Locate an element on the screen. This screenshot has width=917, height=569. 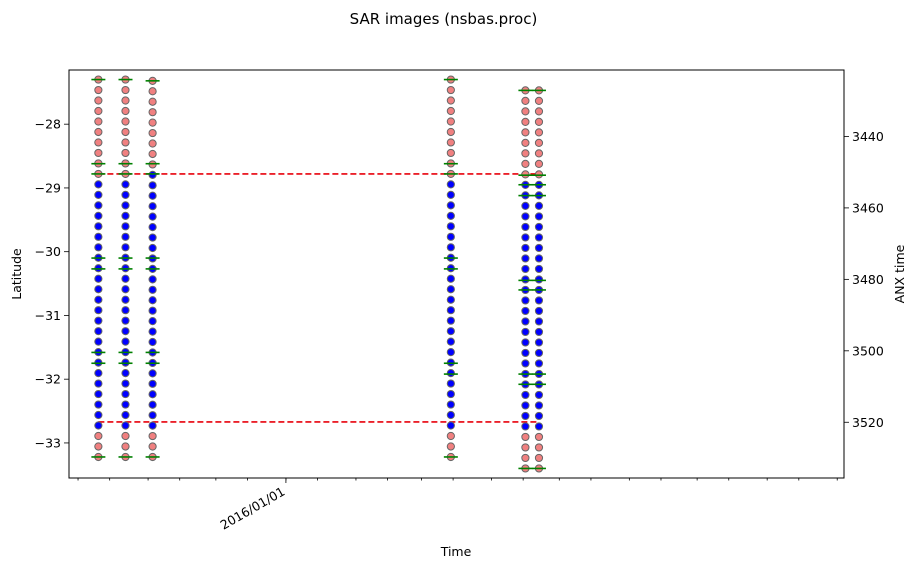
chart-title: SAR images (nsbas.proc) is located at coordinates (444, 19).